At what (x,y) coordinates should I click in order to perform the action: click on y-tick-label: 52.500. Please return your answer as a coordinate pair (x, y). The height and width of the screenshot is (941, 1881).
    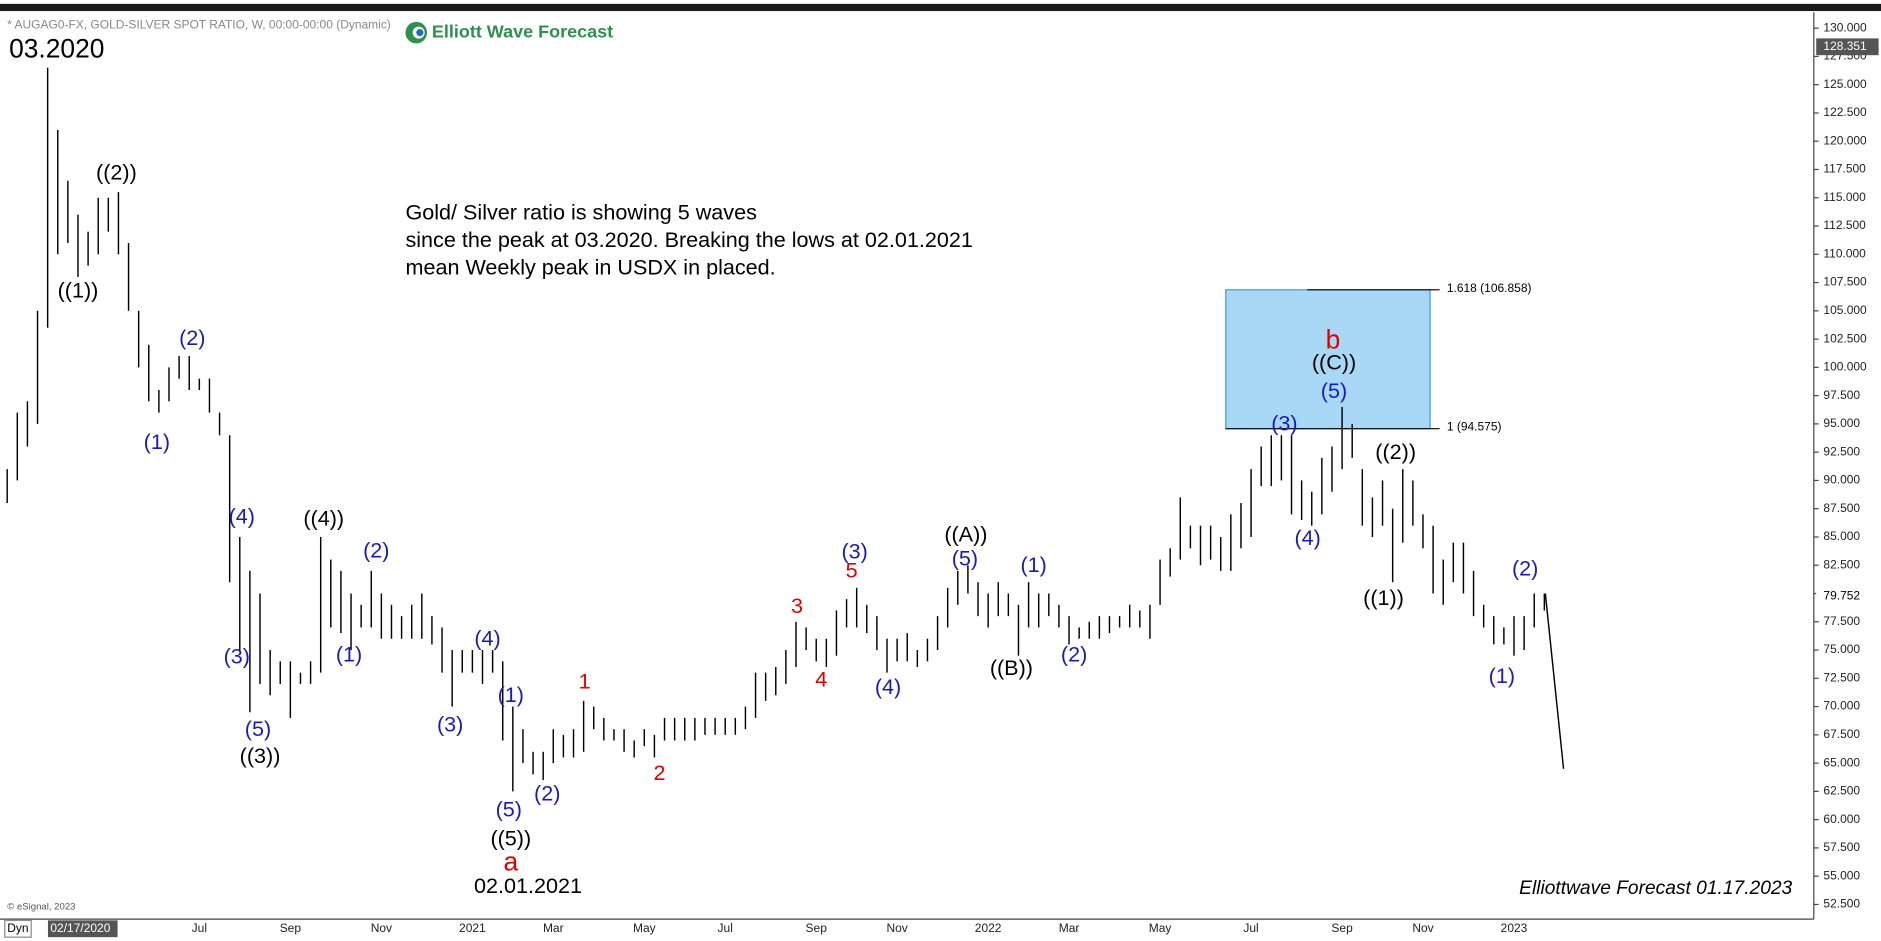
    Looking at the image, I should click on (1841, 904).